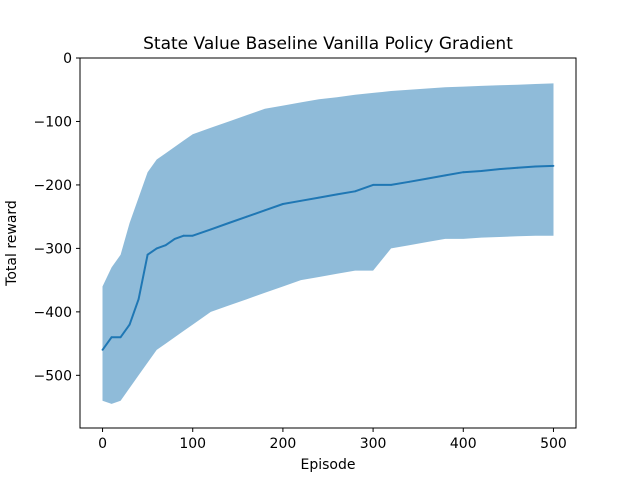  What do you see at coordinates (53, 313) in the screenshot?
I see `y-tick-label: −400` at bounding box center [53, 313].